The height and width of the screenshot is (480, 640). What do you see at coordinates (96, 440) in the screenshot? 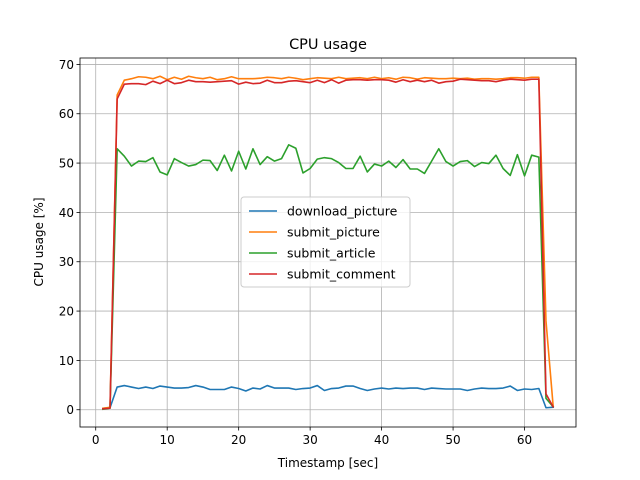
I see `x-tick-label: 0` at bounding box center [96, 440].